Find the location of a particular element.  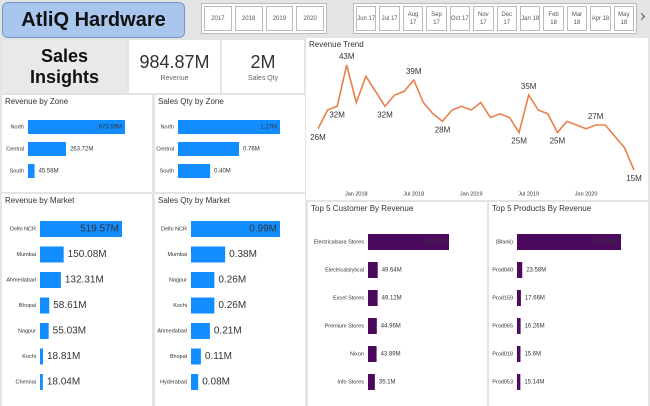

trend-line is located at coordinates (476, 117).